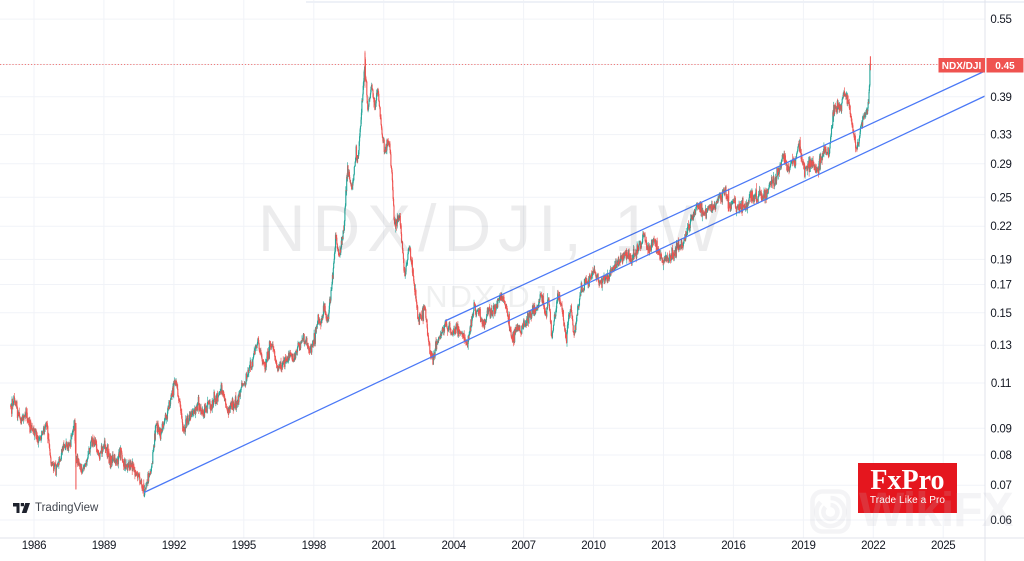  Describe the element at coordinates (943, 546) in the screenshot. I see `svg-text: 2025` at that location.